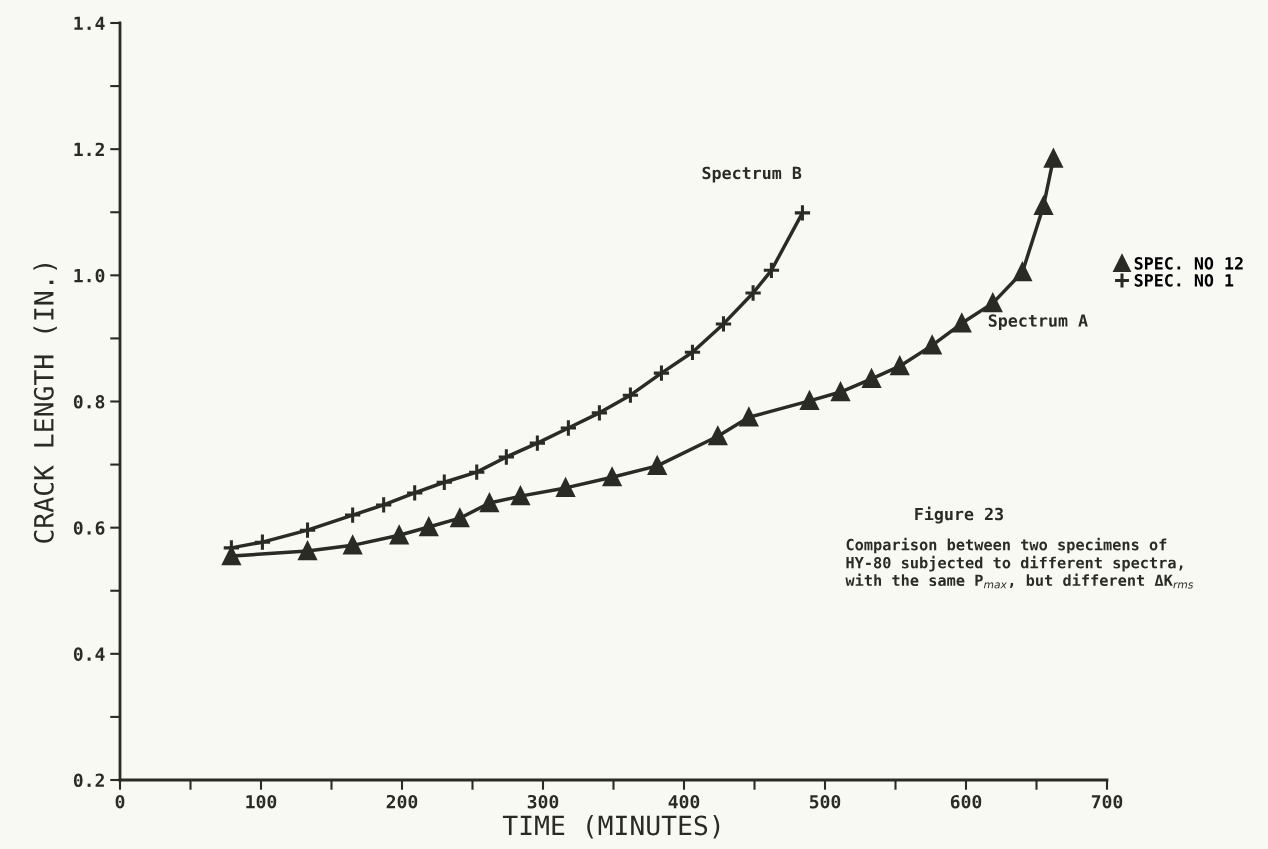 Image resolution: width=1268 pixels, height=849 pixels. What do you see at coordinates (402, 801) in the screenshot?
I see `x-tick-label: 200` at bounding box center [402, 801].